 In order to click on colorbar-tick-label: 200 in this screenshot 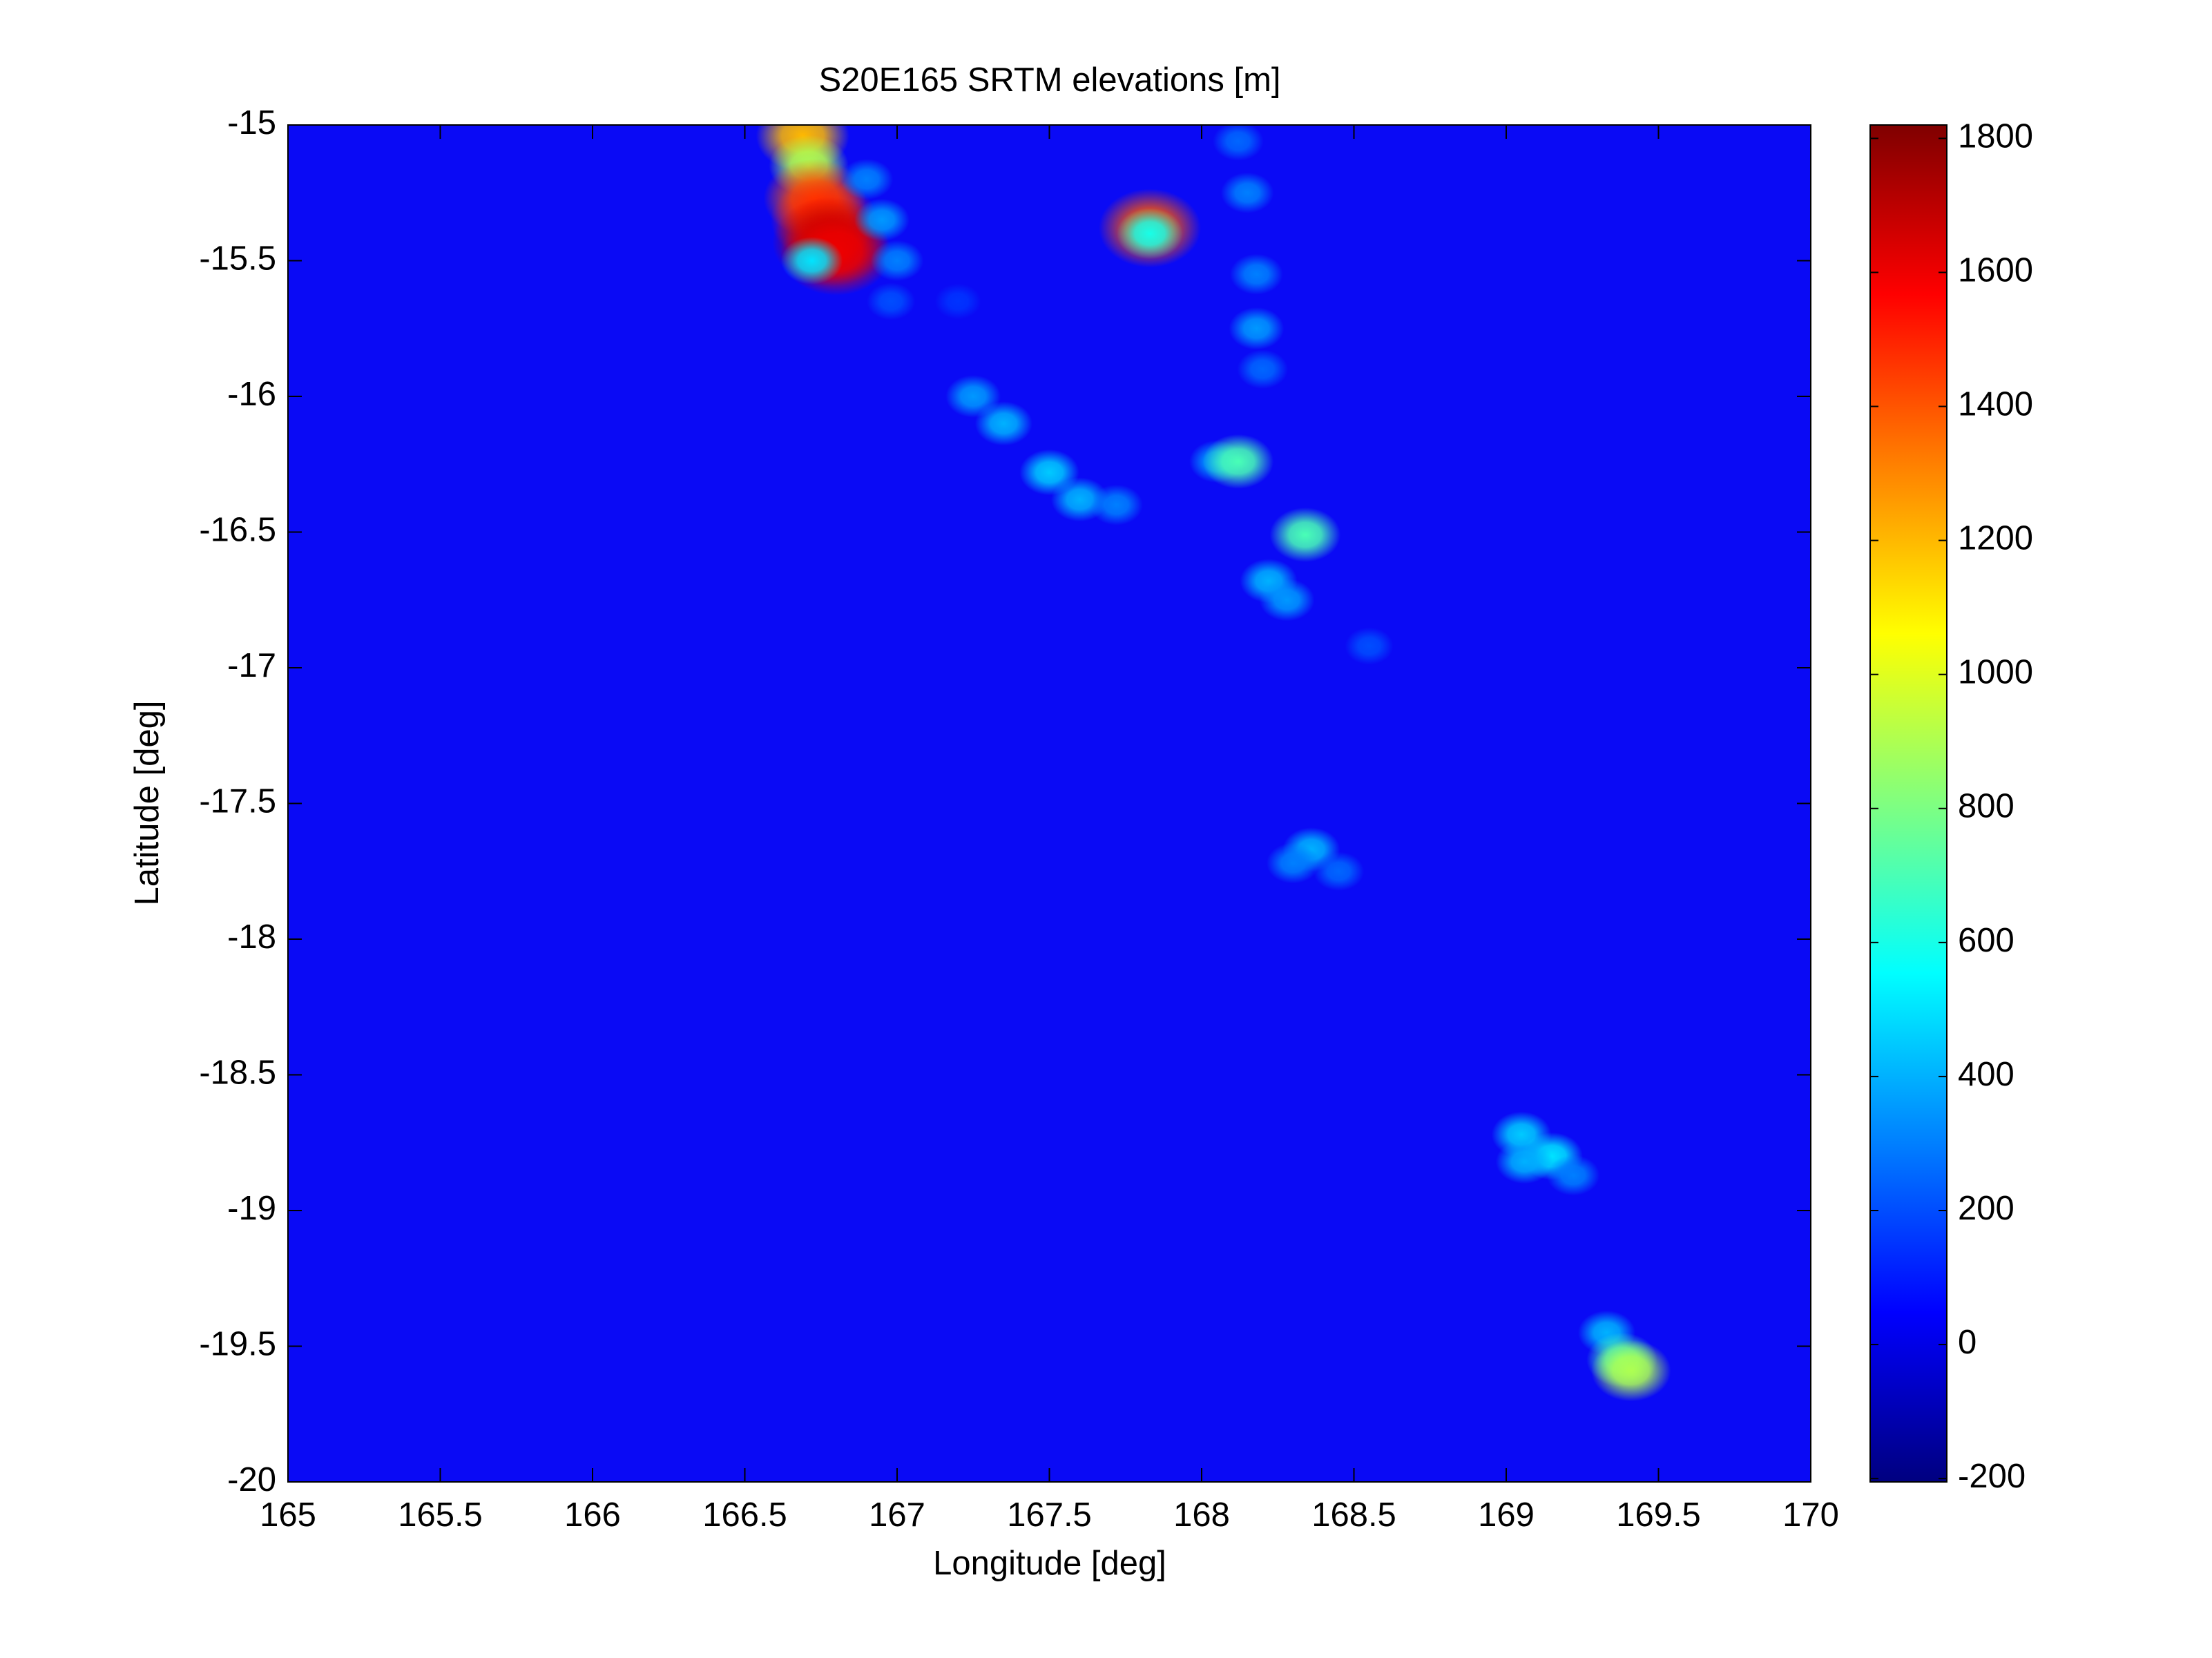, I will do `click(1986, 1208)`.